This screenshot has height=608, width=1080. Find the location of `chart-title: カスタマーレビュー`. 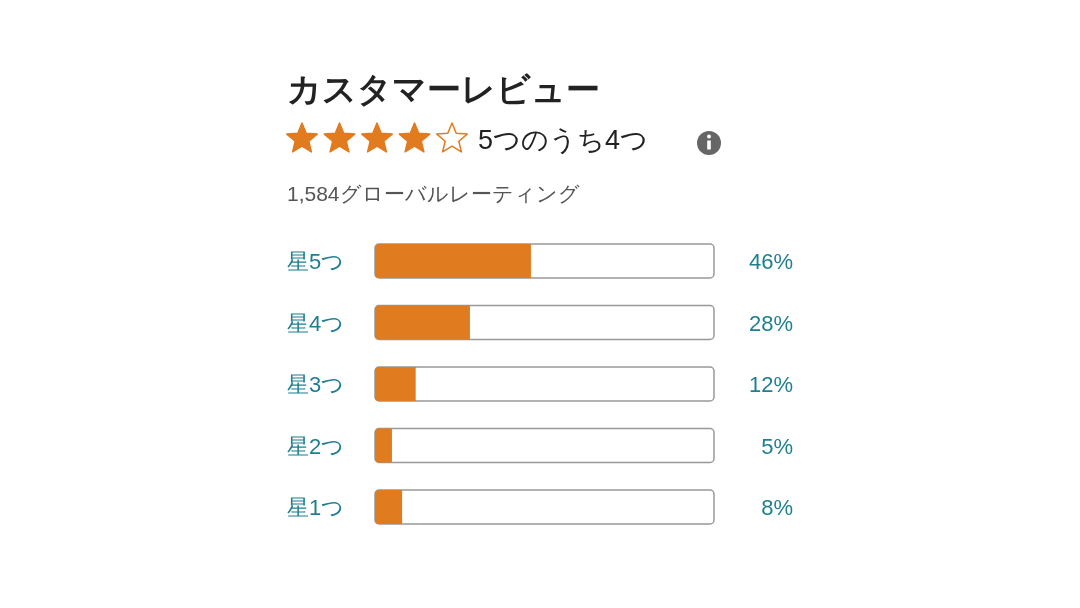

chart-title: カスタマーレビュー is located at coordinates (443, 89).